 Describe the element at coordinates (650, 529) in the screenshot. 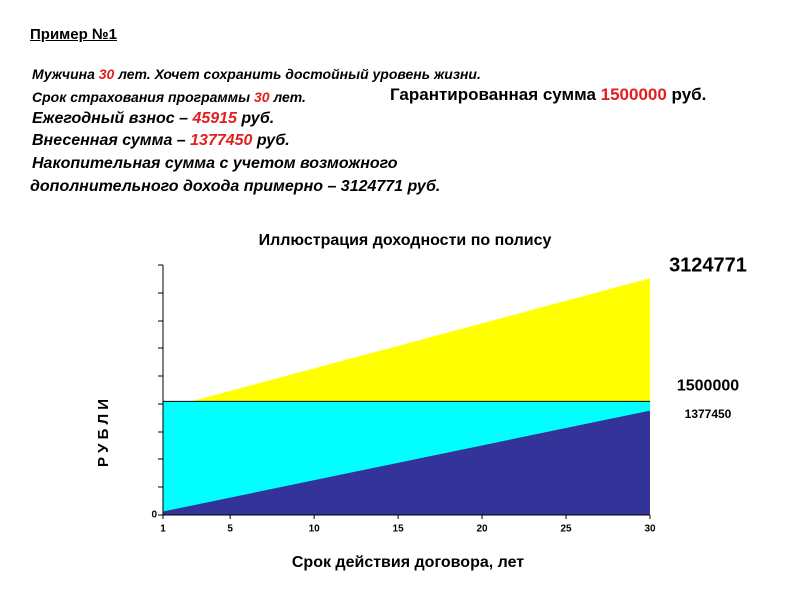

I see `x-tick-label: 30` at that location.